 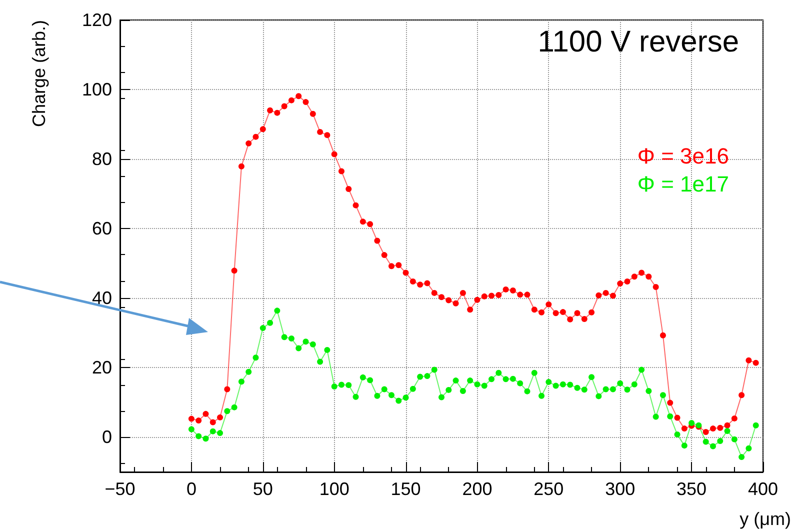 I want to click on y-tick-label: 120, so click(x=97, y=20).